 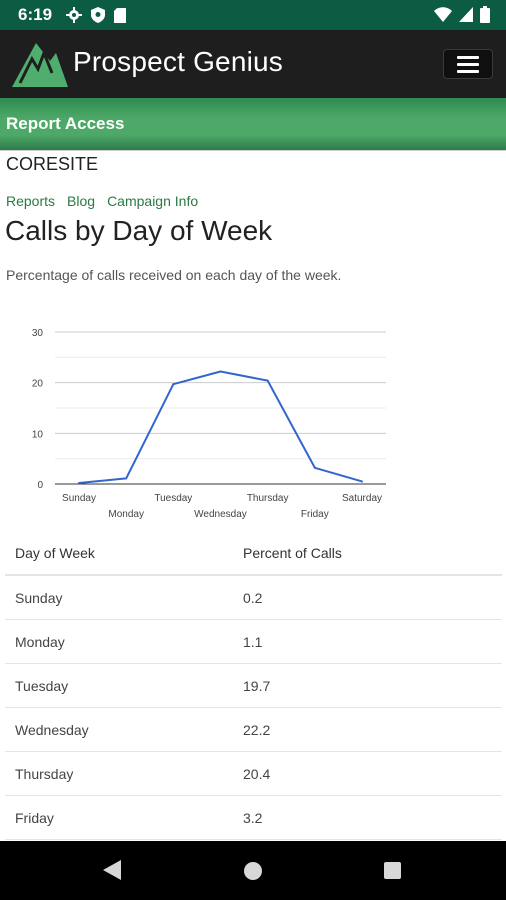 I want to click on system-nav-bar, so click(x=253, y=870).